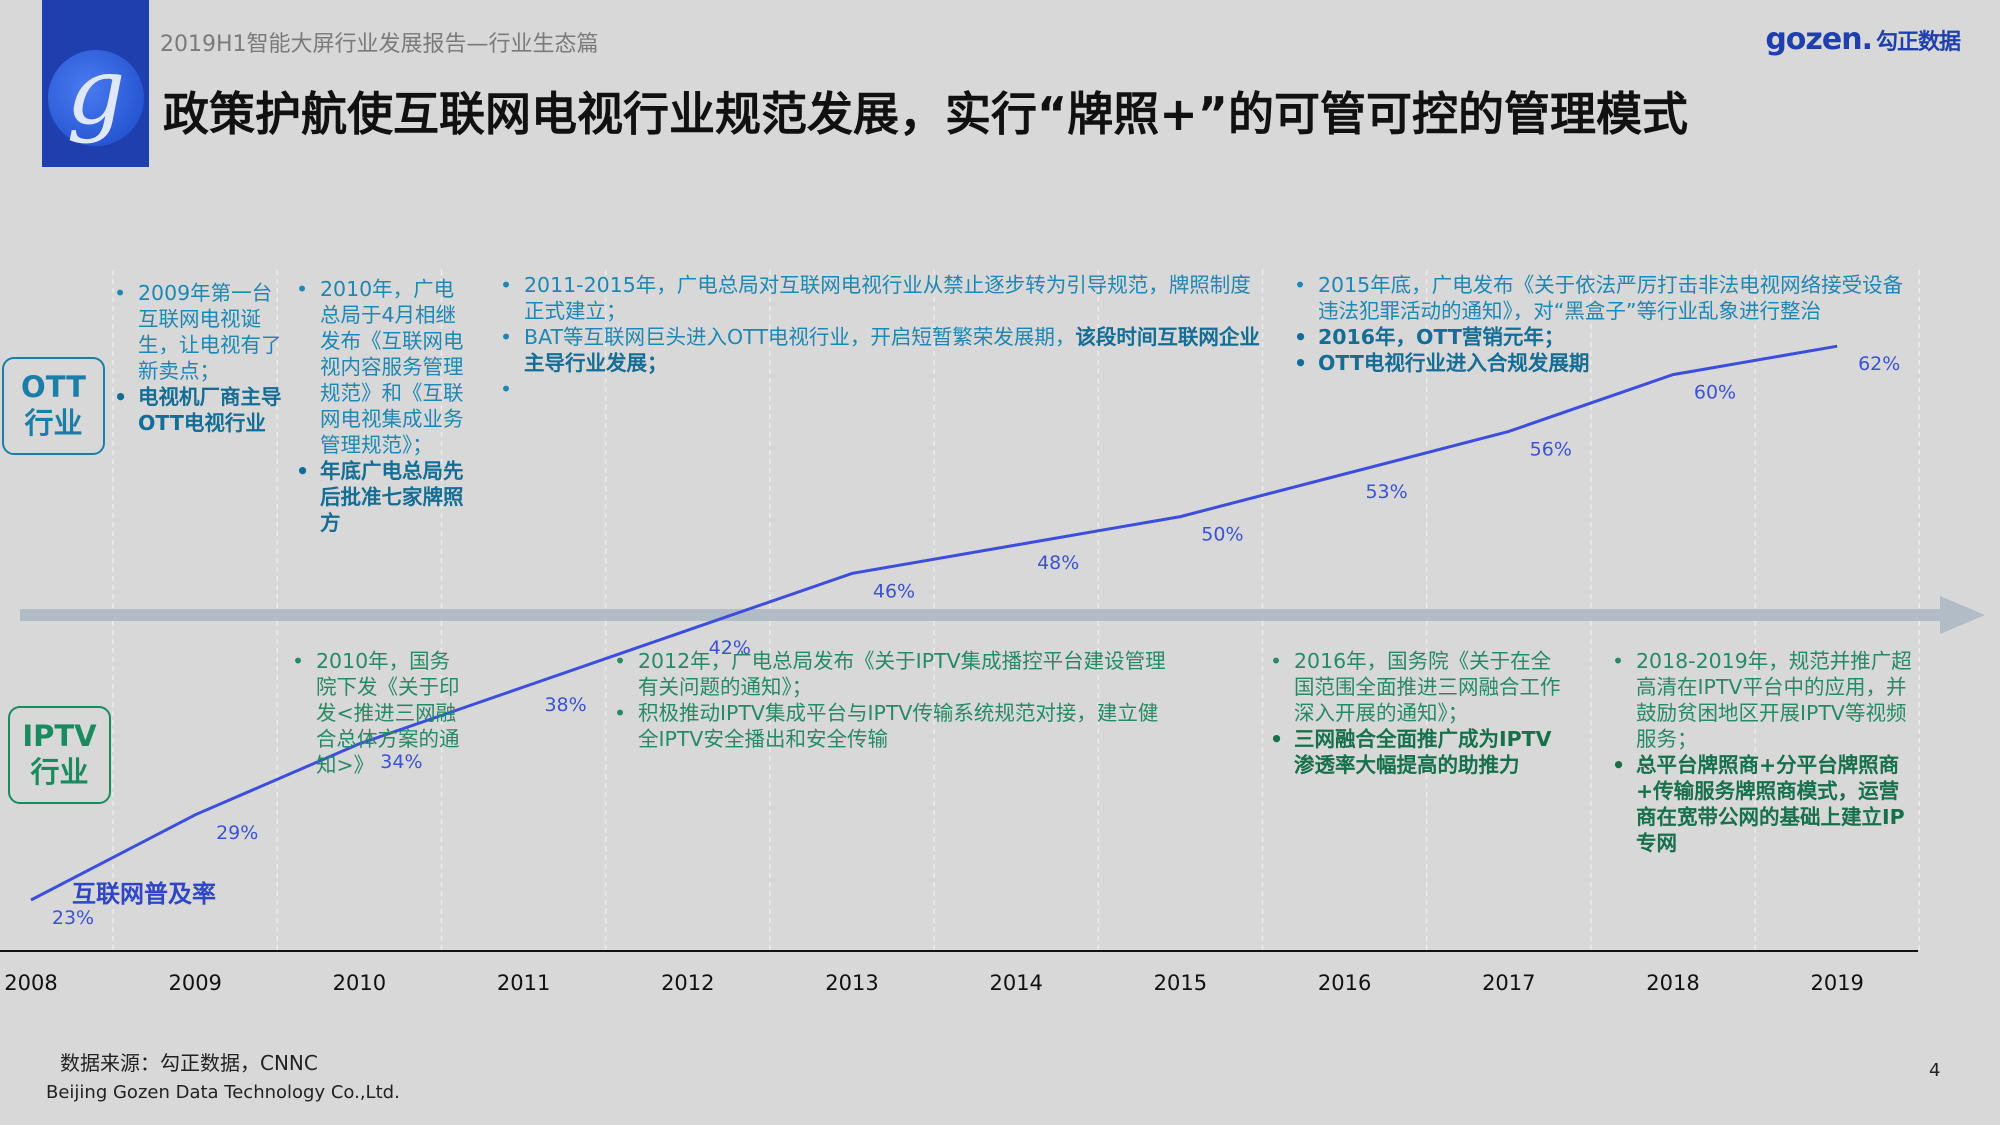 This screenshot has height=1125, width=2000. Describe the element at coordinates (1508, 983) in the screenshot. I see `x-tick-label: 2017` at that location.